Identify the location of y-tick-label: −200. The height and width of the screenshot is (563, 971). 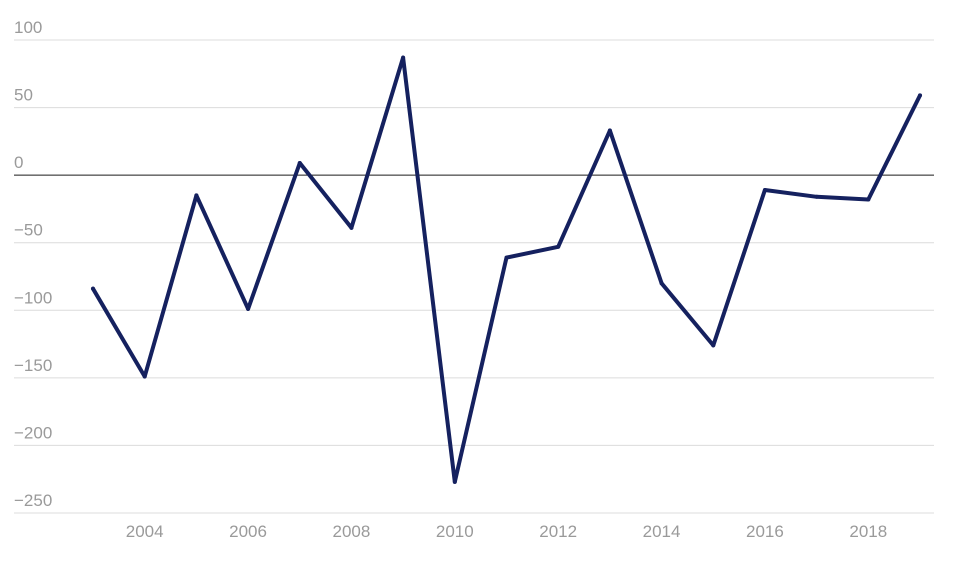
(33, 432).